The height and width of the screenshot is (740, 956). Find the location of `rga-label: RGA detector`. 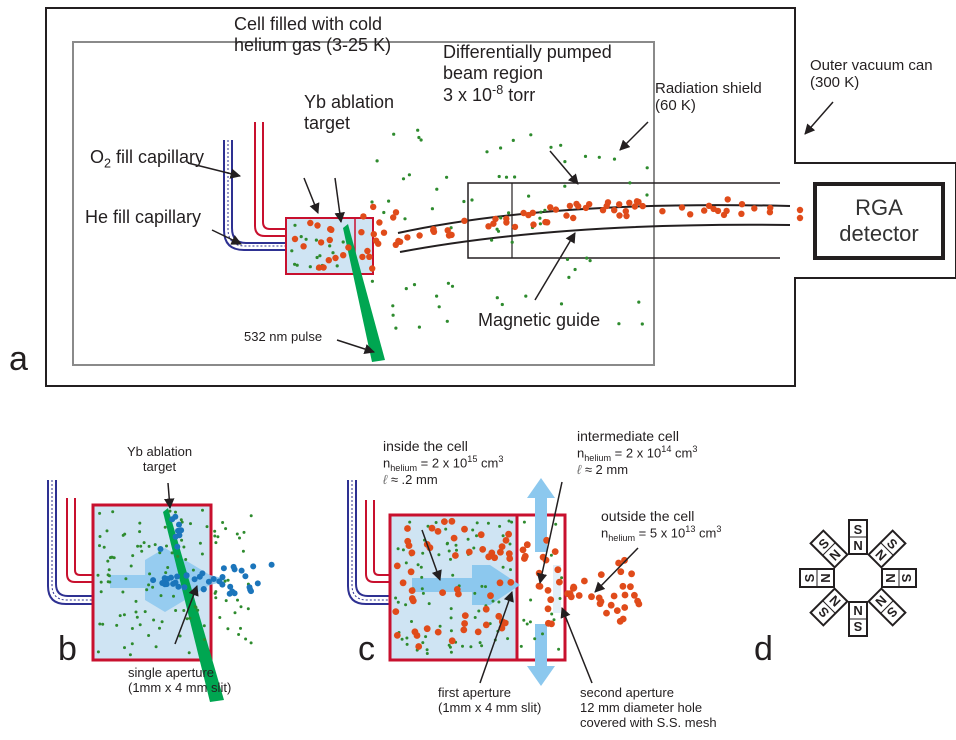

rga-label: RGA detector is located at coordinates (879, 220).